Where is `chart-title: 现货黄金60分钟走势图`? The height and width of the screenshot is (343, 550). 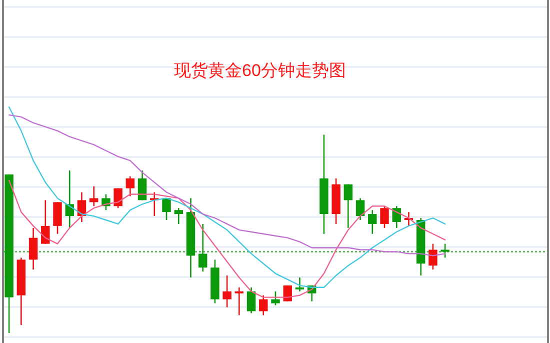
chart-title: 现货黄金60分钟走势图 is located at coordinates (260, 70).